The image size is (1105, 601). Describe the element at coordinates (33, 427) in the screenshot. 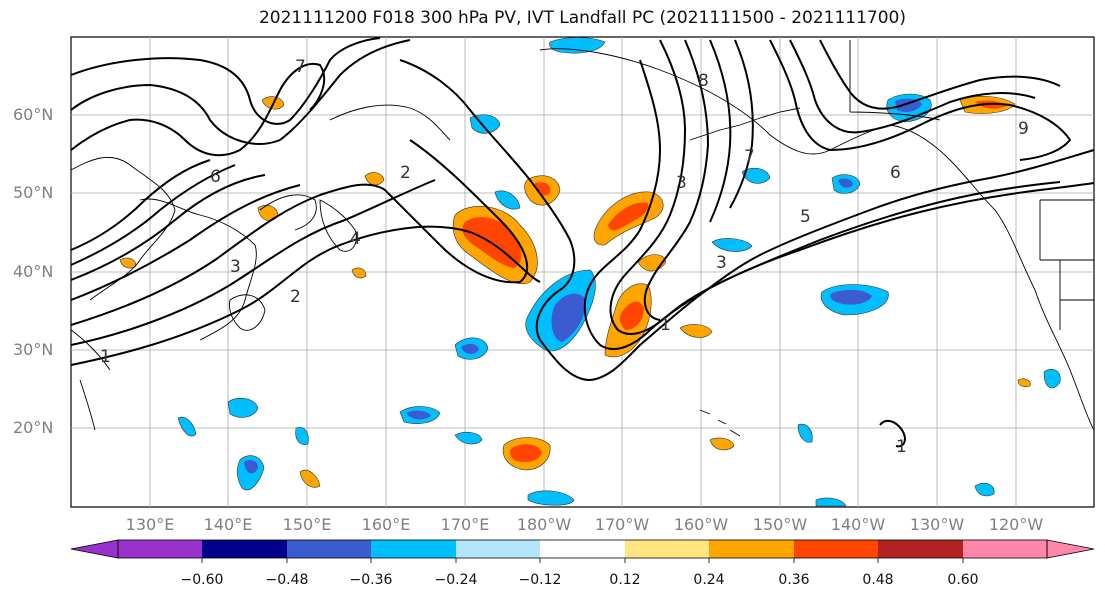

I see `lat-label: 20°N` at that location.